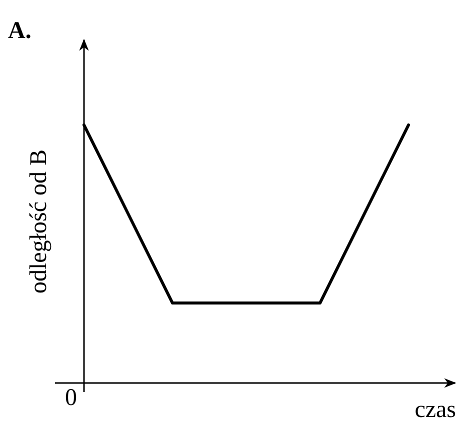  Describe the element at coordinates (20, 31) in the screenshot. I see `chart-title: A.` at that location.